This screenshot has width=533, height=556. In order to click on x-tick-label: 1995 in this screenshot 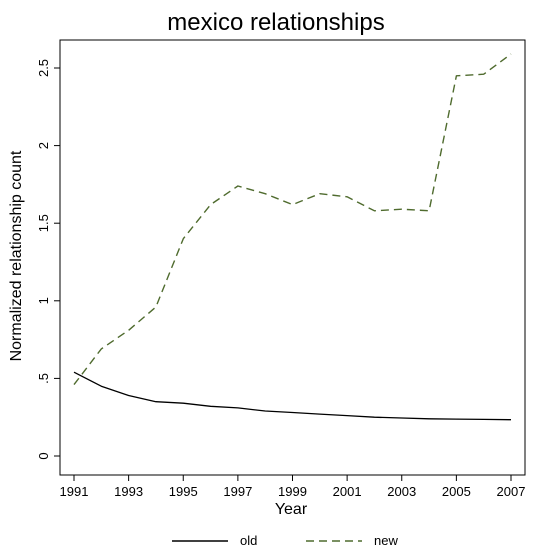, I will do `click(183, 491)`.